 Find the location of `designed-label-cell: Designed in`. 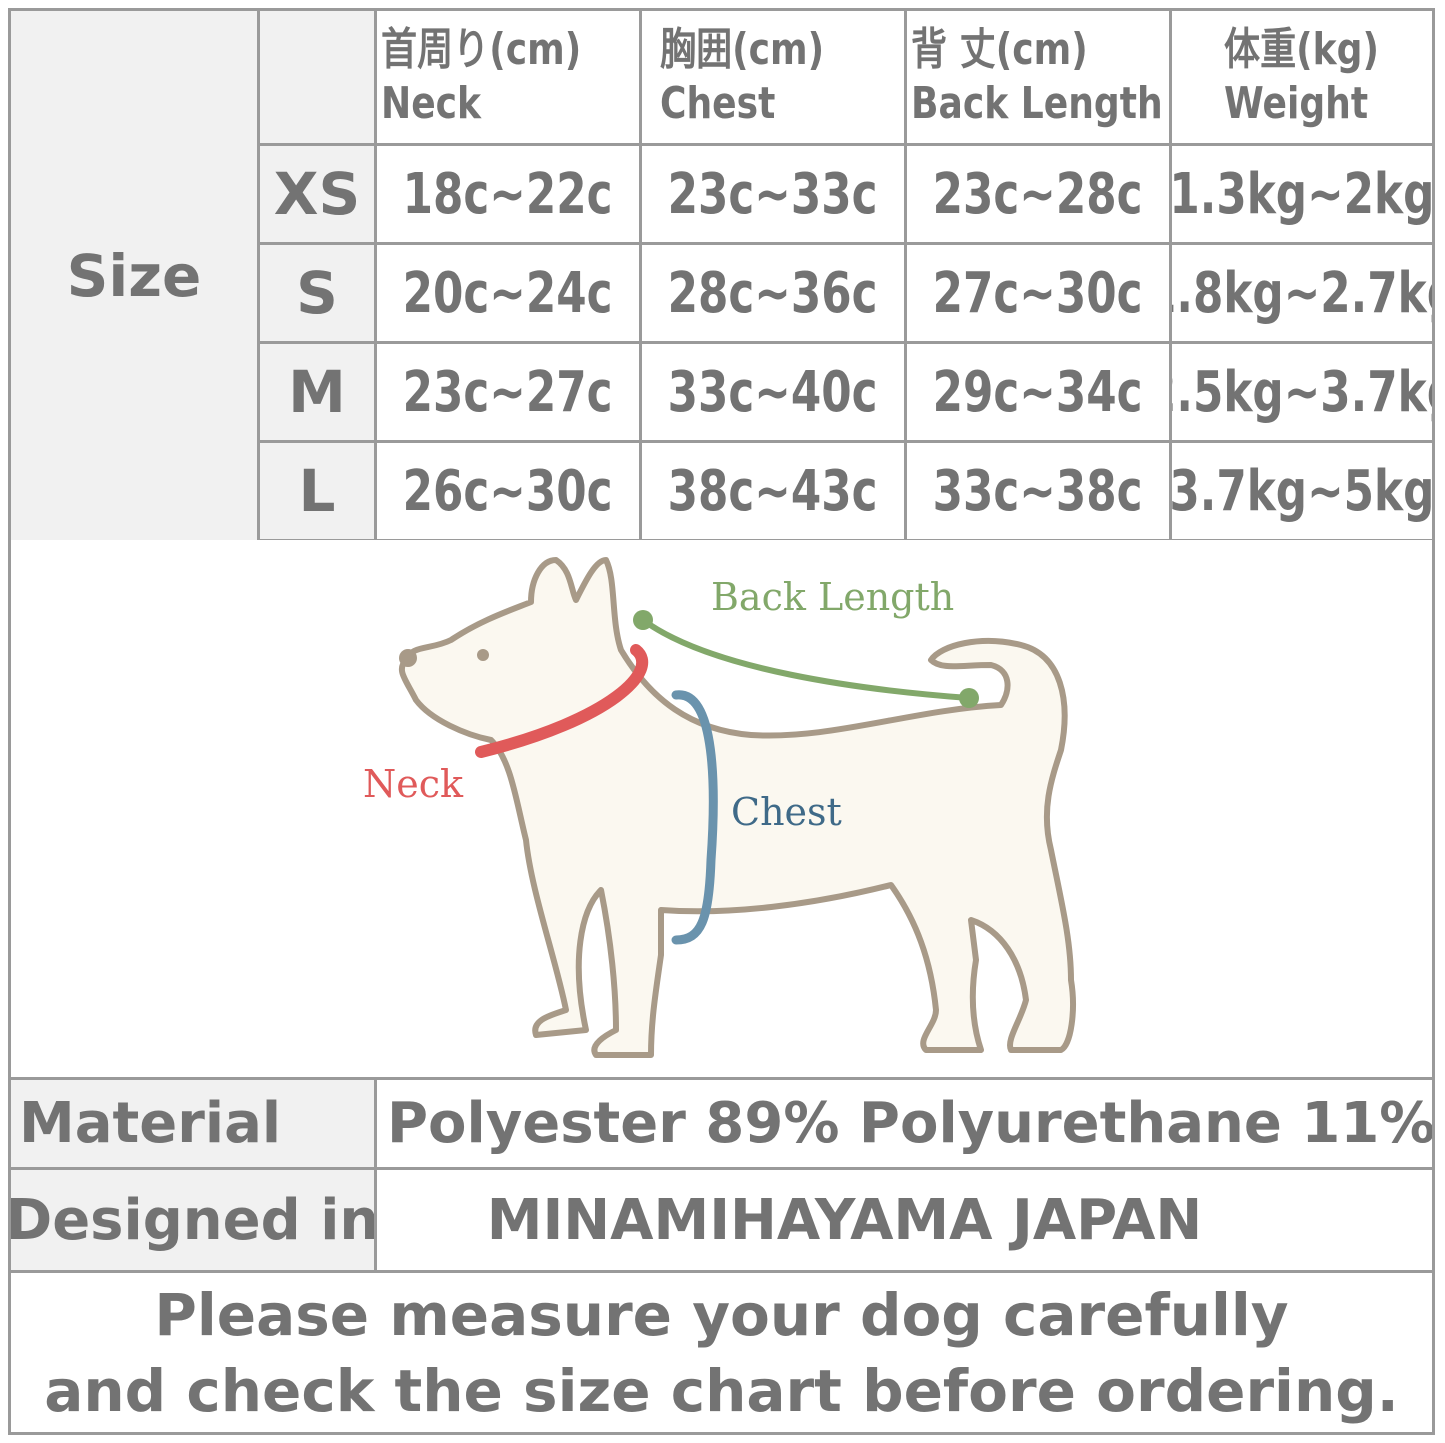

designed-label-cell: Designed in is located at coordinates (192, 1220).